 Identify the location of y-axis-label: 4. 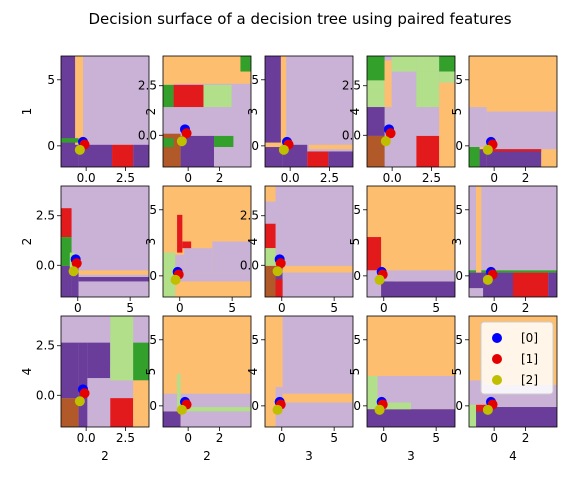
(27, 372).